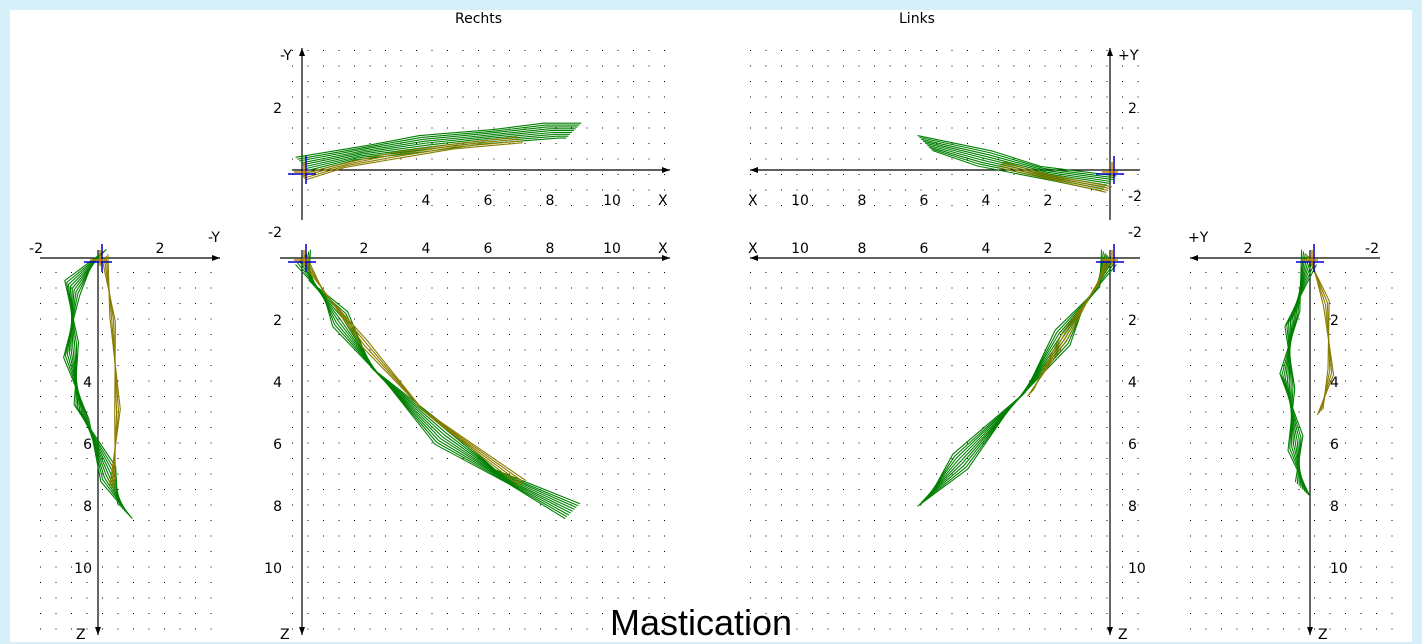 This screenshot has height=644, width=1422. What do you see at coordinates (663, 249) in the screenshot?
I see `x-axis-label: X` at bounding box center [663, 249].